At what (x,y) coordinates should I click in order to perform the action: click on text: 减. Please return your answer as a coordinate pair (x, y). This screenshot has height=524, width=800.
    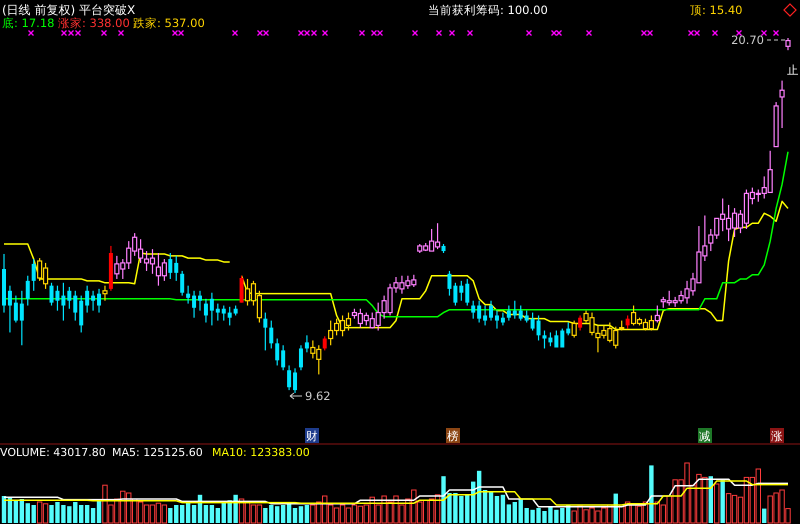
    Looking at the image, I should click on (705, 436).